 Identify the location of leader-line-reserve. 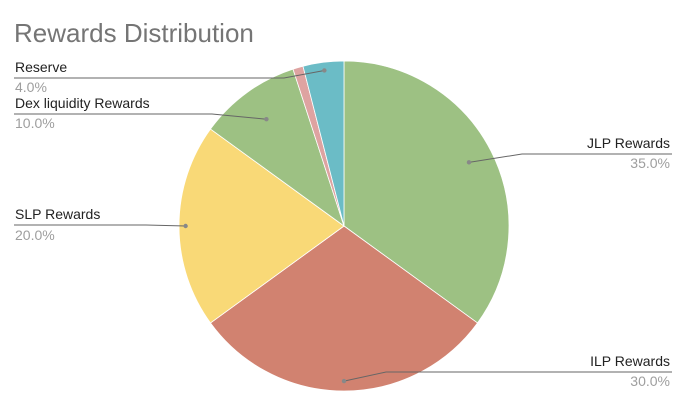
(169, 74).